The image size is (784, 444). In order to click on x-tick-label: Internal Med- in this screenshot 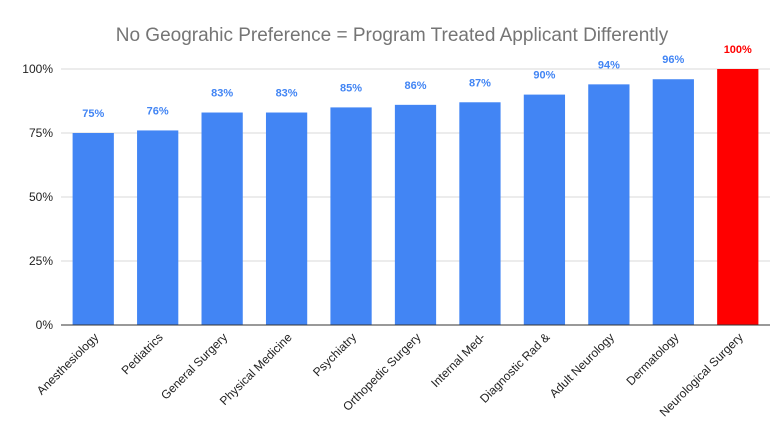, I will do `click(458, 360)`.